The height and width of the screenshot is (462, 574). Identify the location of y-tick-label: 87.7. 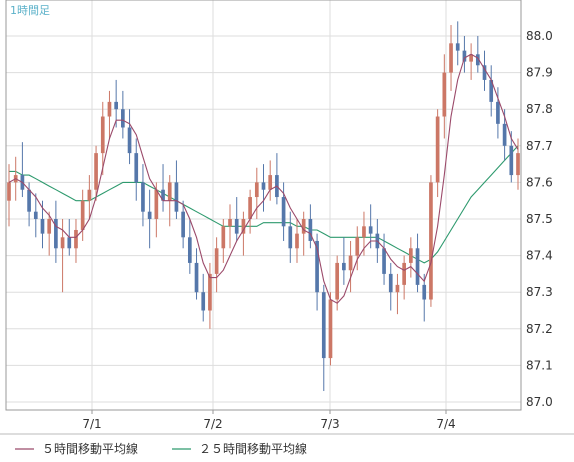
(539, 146).